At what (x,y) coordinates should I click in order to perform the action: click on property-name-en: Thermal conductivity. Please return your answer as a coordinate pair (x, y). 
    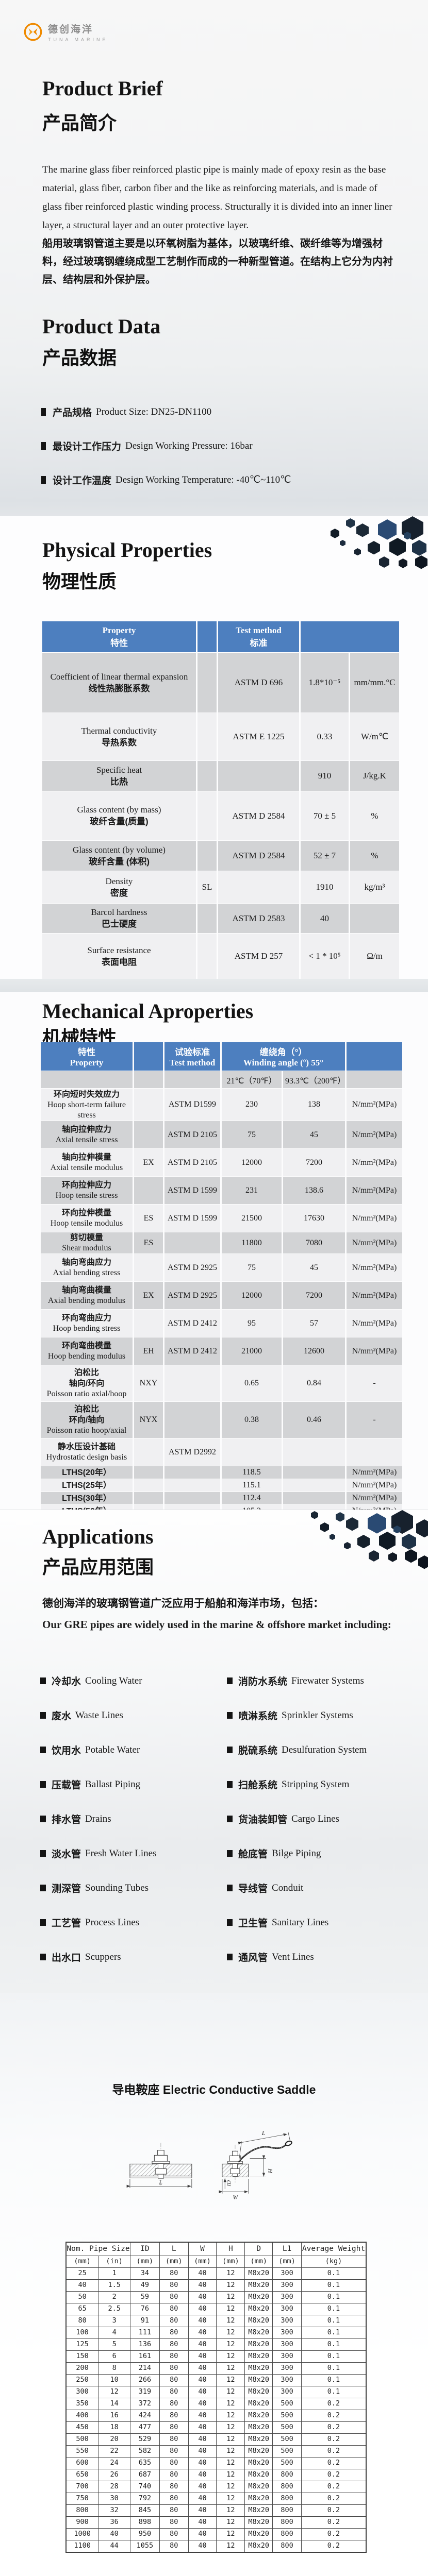
    Looking at the image, I should click on (119, 730).